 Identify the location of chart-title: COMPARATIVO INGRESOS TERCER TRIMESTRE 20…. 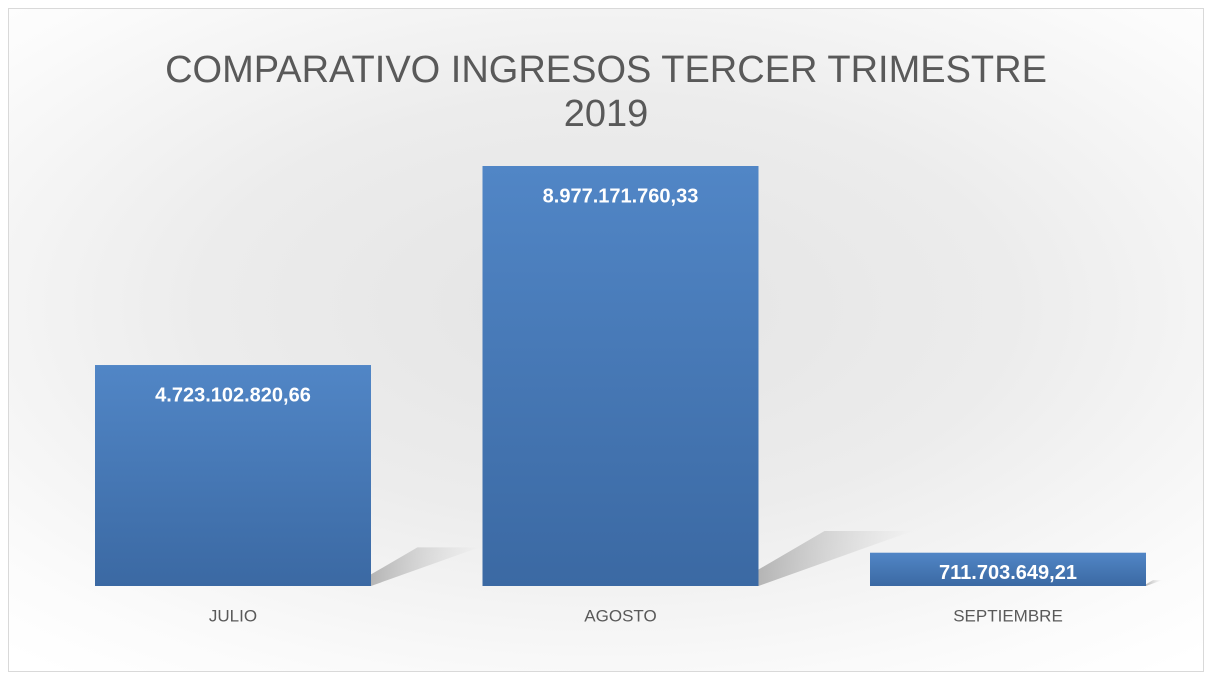
(606, 92).